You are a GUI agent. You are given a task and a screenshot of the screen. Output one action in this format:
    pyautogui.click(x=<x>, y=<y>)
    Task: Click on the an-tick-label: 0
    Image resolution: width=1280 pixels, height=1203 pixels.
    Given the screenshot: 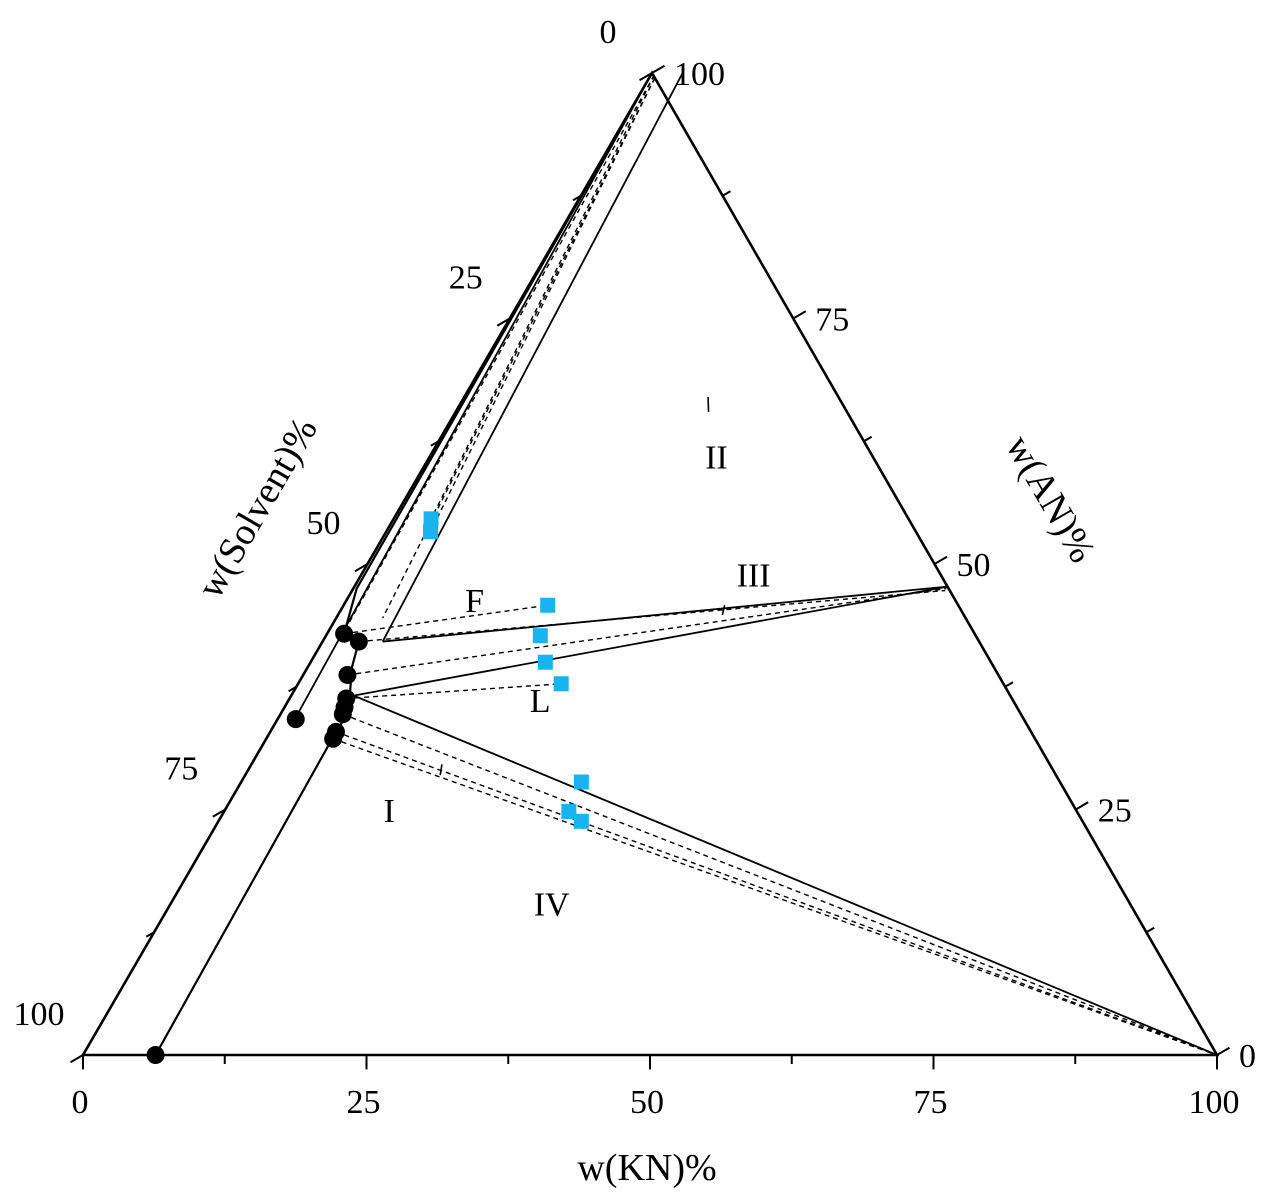 What is the action you would take?
    pyautogui.click(x=1247, y=1056)
    